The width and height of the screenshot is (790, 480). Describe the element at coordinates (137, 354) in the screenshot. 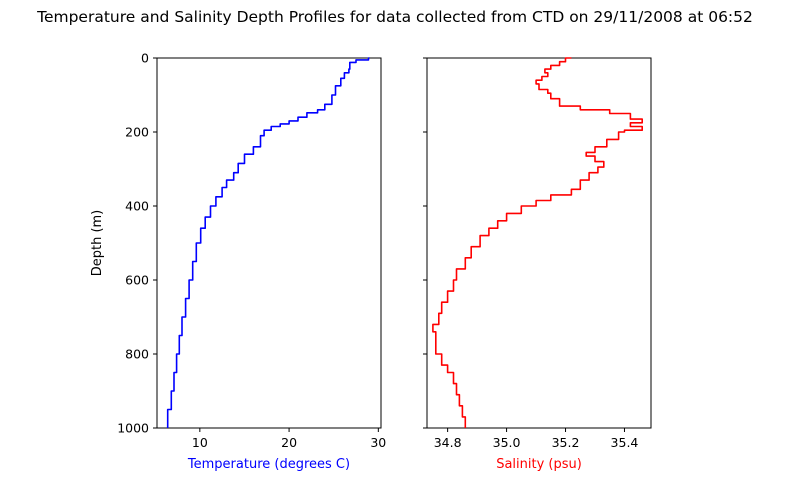

I see `y-tick-label: 800` at that location.